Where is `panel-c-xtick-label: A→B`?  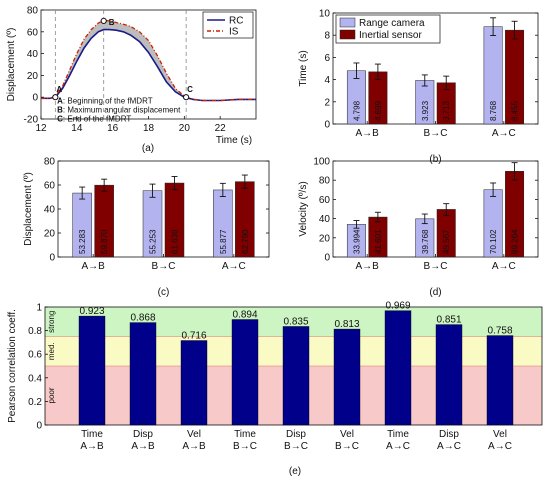 panel-c-xtick-label: A→B is located at coordinates (93, 266).